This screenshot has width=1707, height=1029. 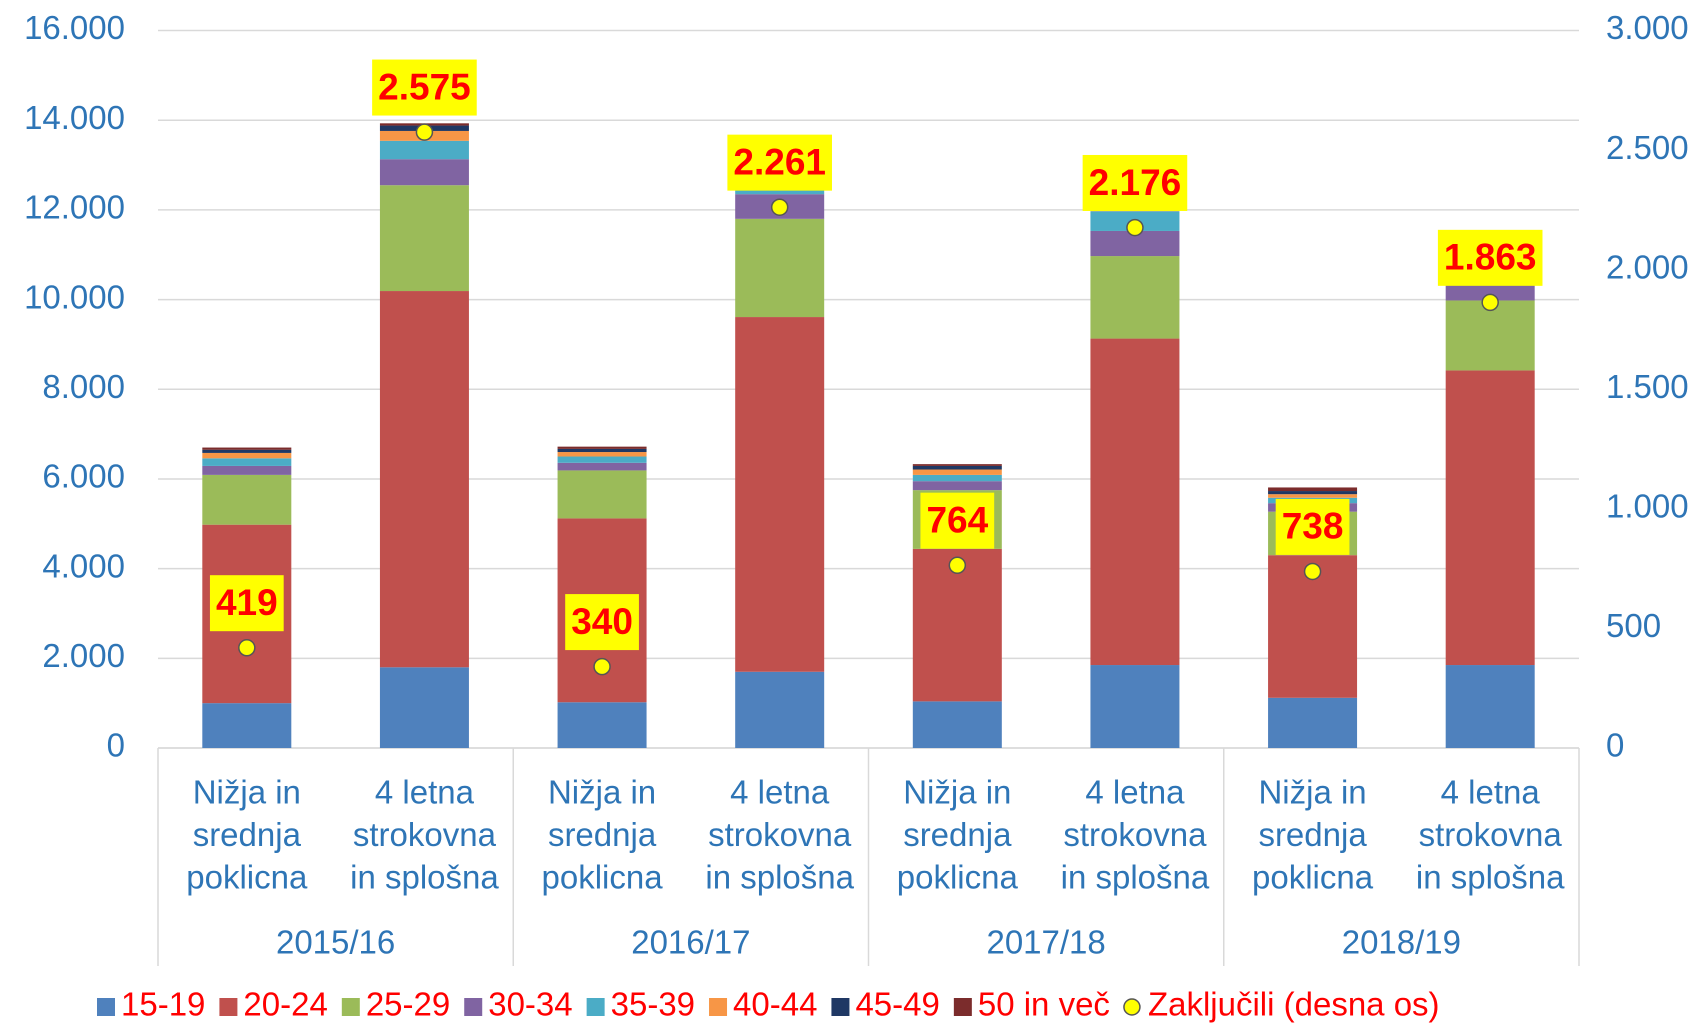 What do you see at coordinates (775, 1004) in the screenshot?
I see `legend-label: 40-44` at bounding box center [775, 1004].